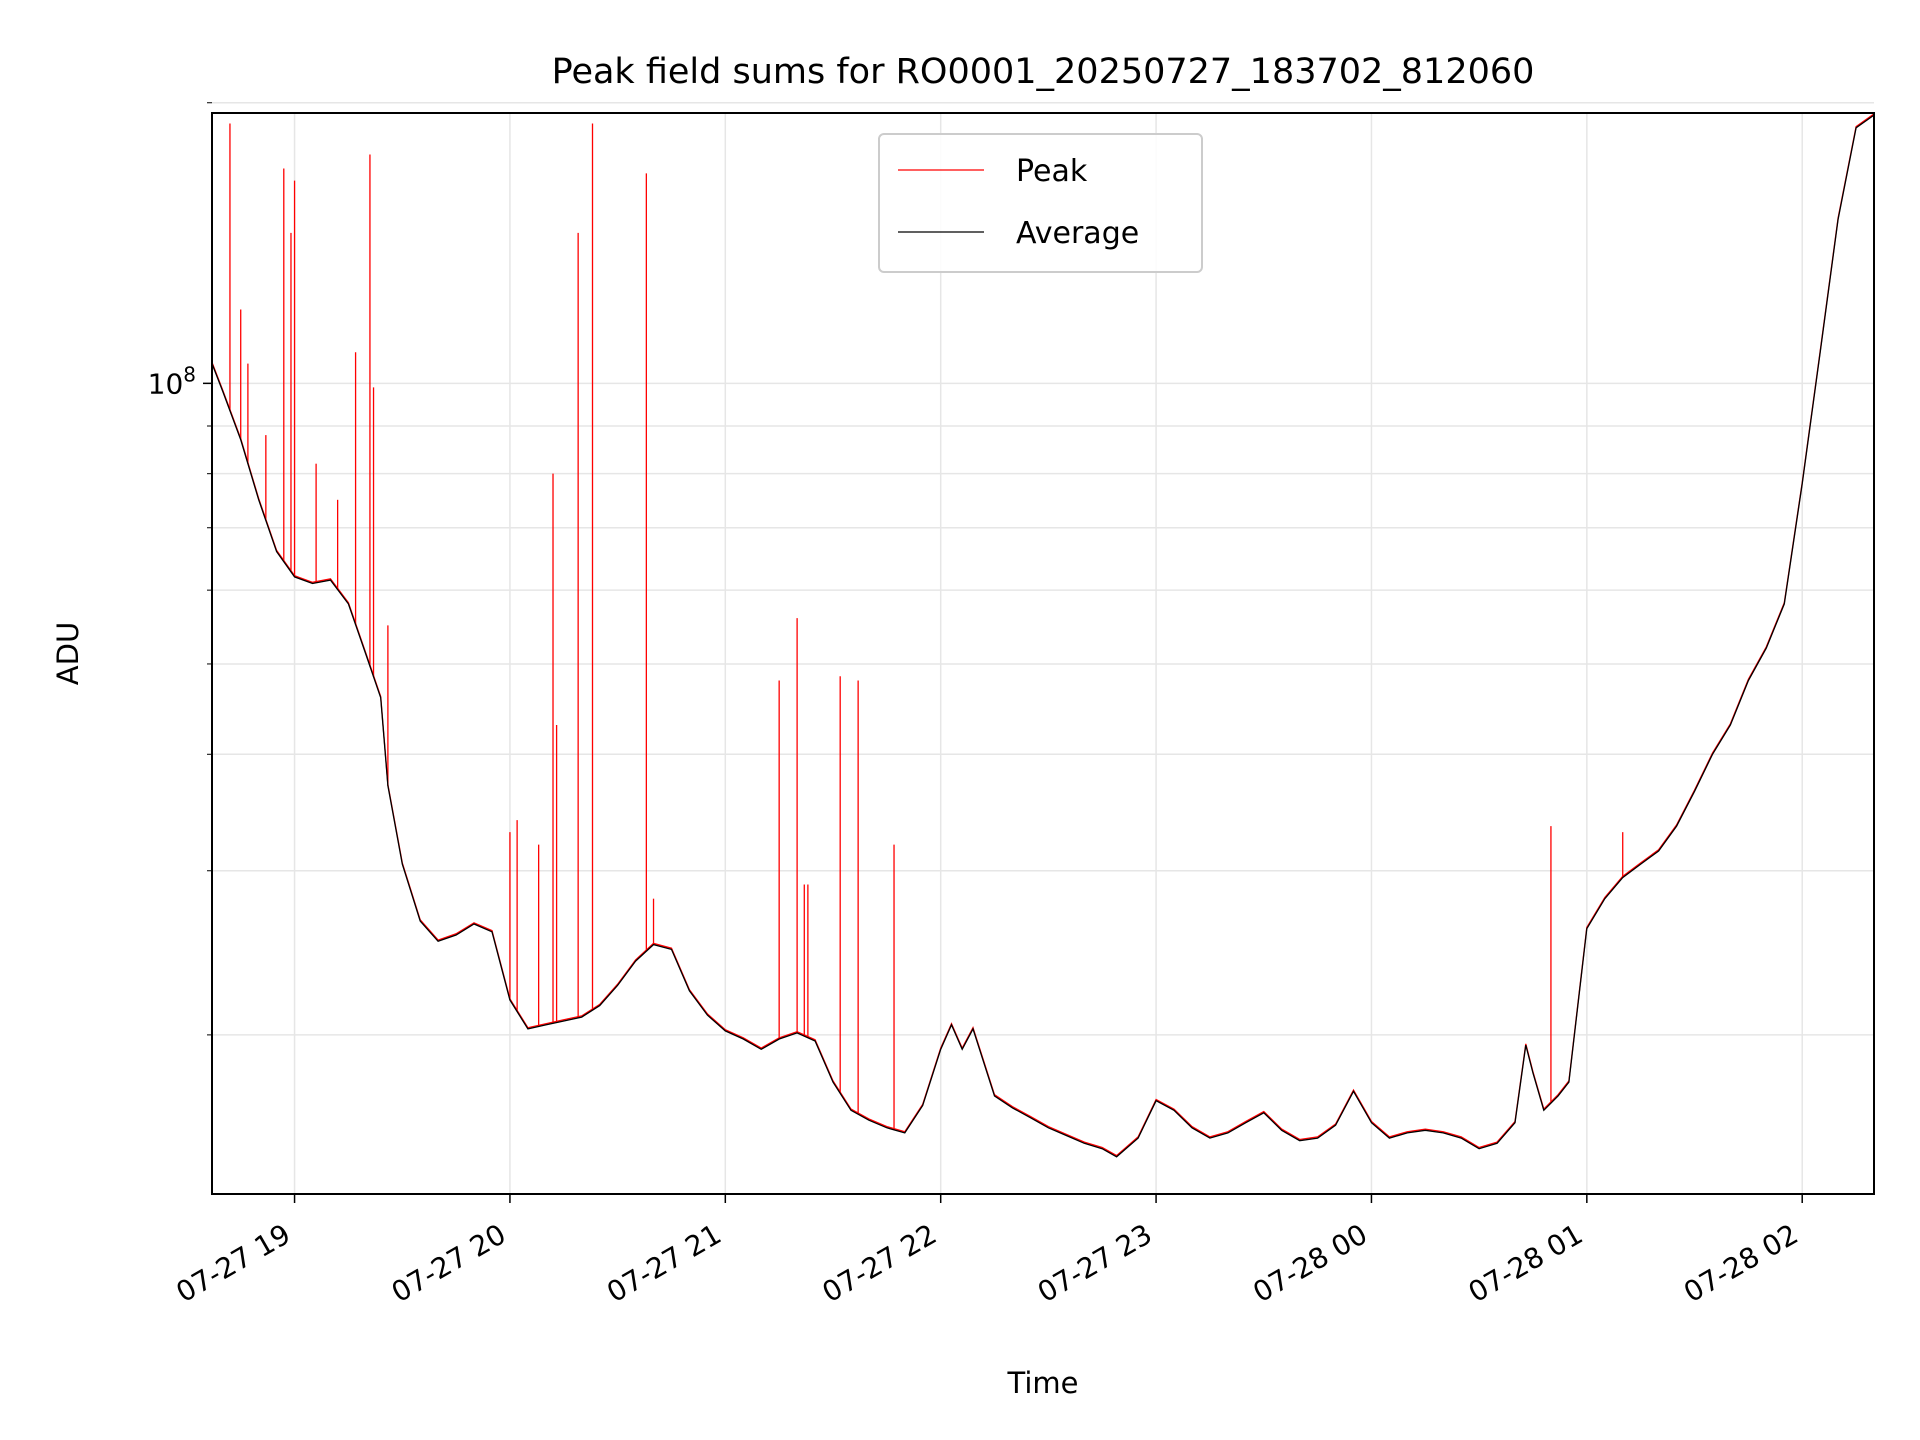 The height and width of the screenshot is (1440, 1920). I want to click on legend: Peak Average, so click(1040, 203).